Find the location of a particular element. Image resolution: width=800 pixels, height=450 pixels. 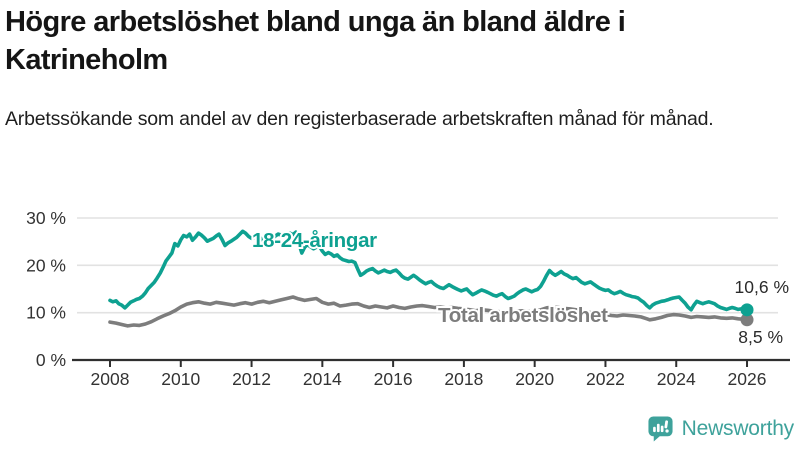

newsworthy-logo: Newsworthy is located at coordinates (720, 429).